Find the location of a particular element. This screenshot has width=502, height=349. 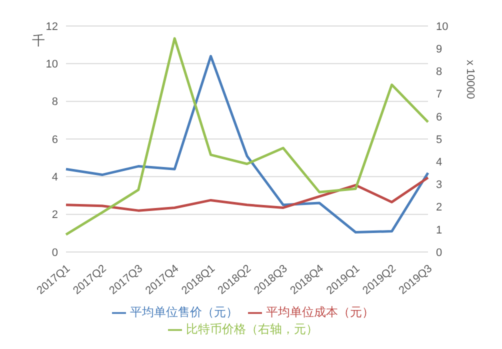

y2-axis-title: x 10000 is located at coordinates (470, 79).